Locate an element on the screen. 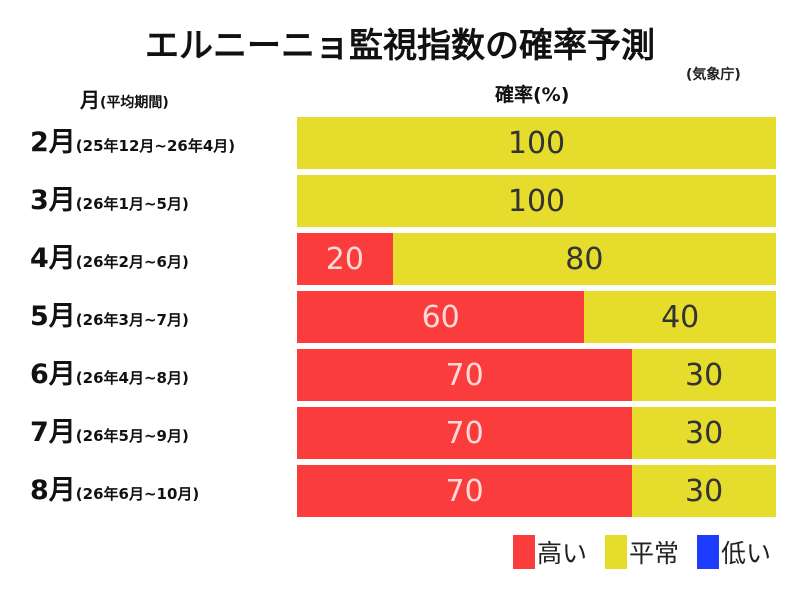 The height and width of the screenshot is (600, 800). row-month: 4月 is located at coordinates (53, 258).